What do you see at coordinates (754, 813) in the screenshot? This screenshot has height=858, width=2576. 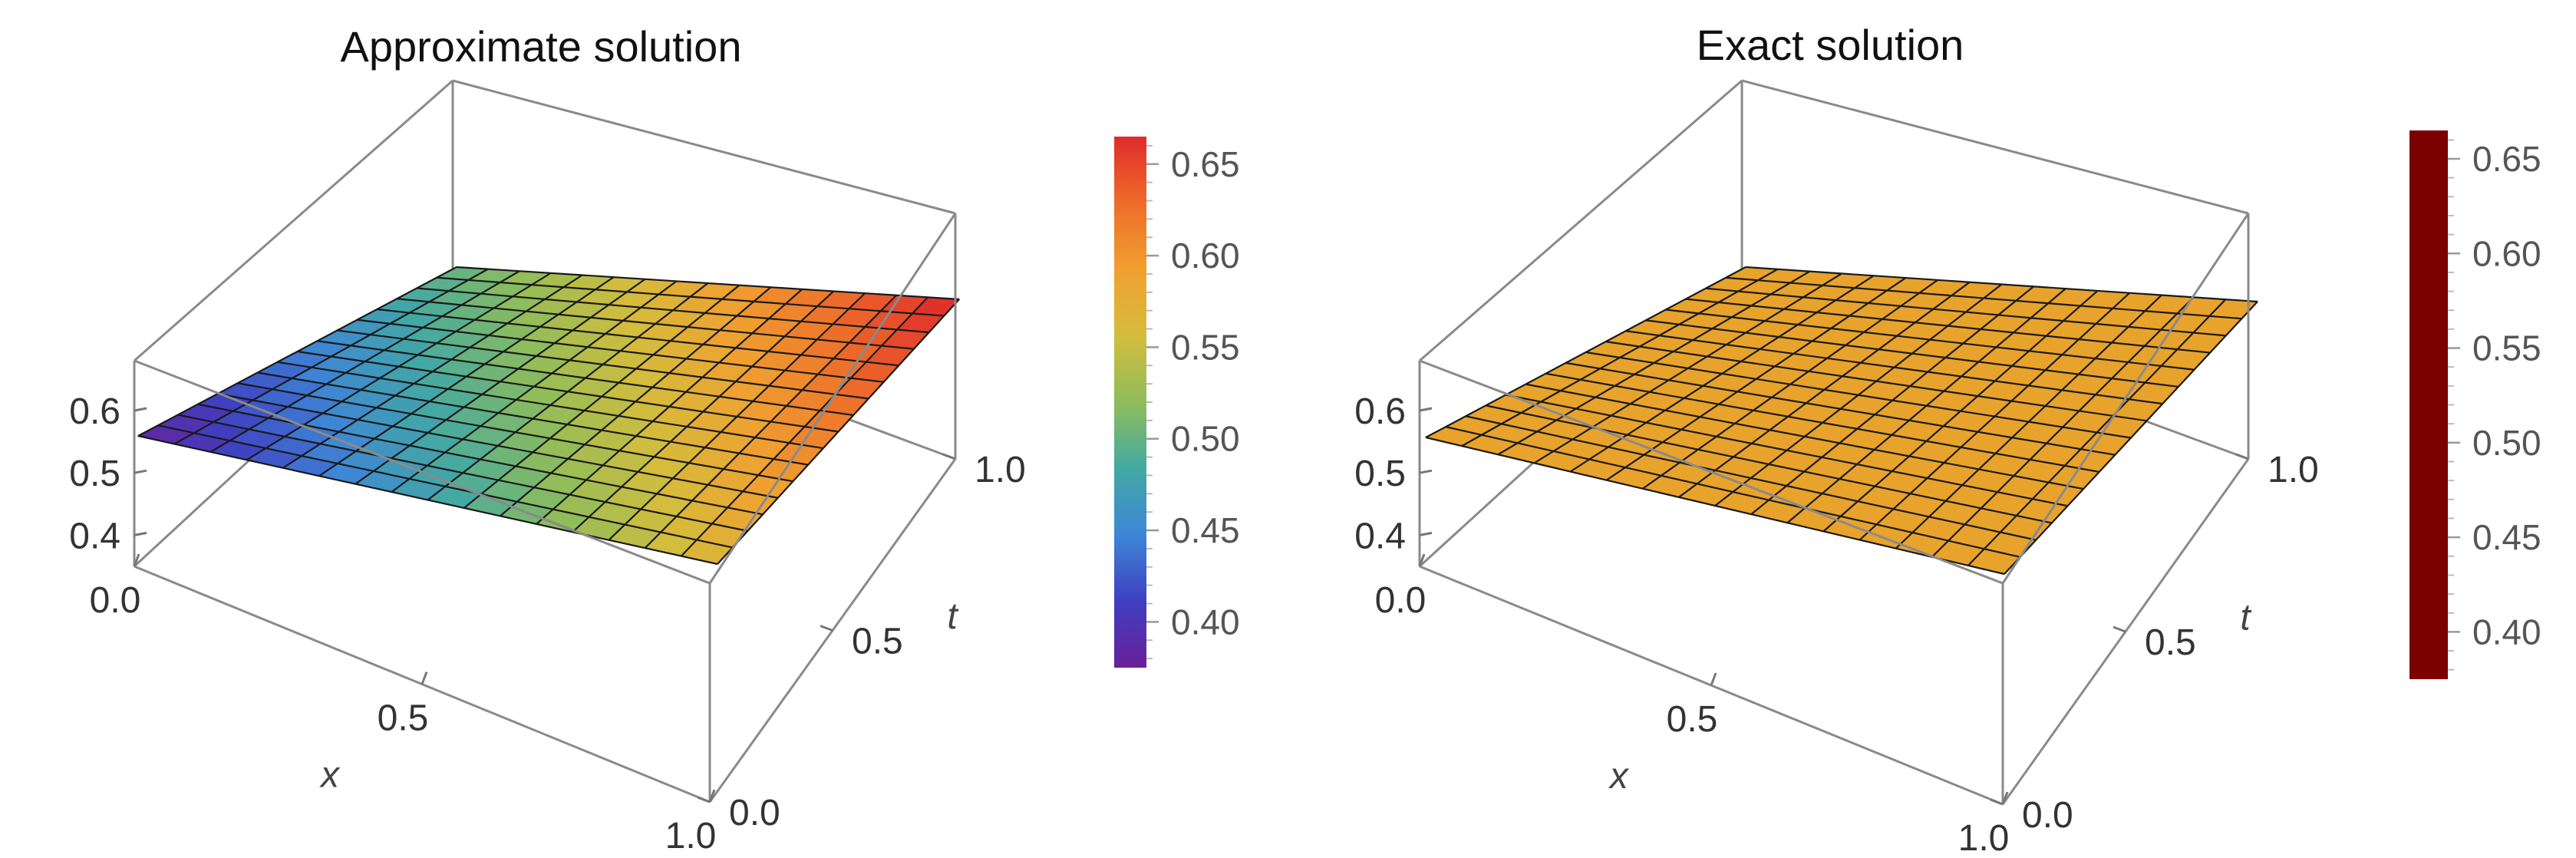 I see `t-tick-label: 0.0` at bounding box center [754, 813].